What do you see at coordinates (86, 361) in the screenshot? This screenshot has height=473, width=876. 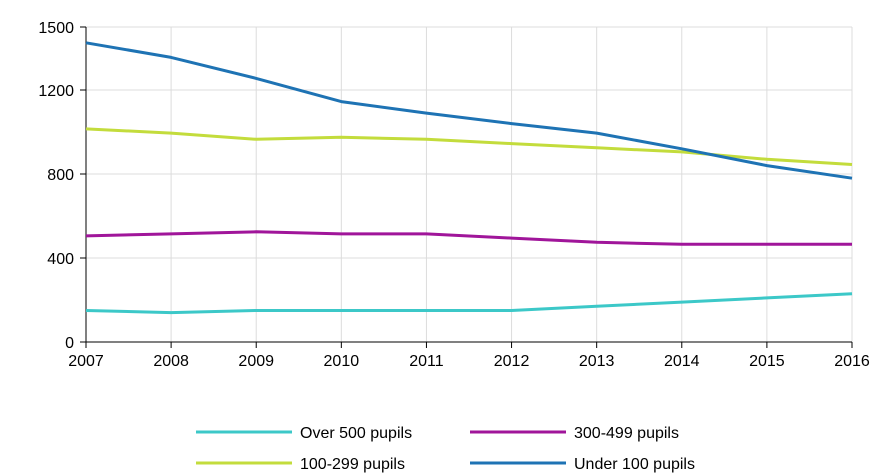 I see `x-tick-label: 2007` at bounding box center [86, 361].